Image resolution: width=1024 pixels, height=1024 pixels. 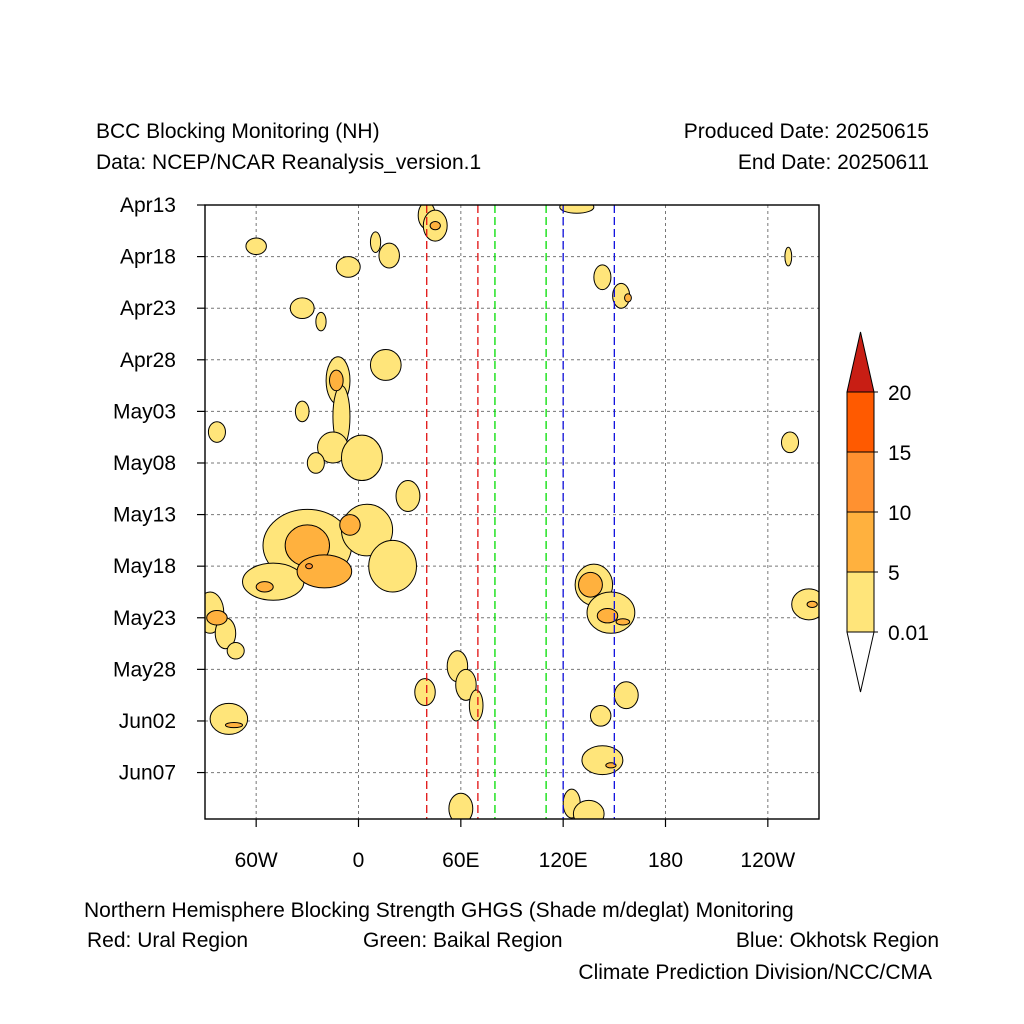 I want to click on y-tick-label: Apr23, so click(x=148, y=308).